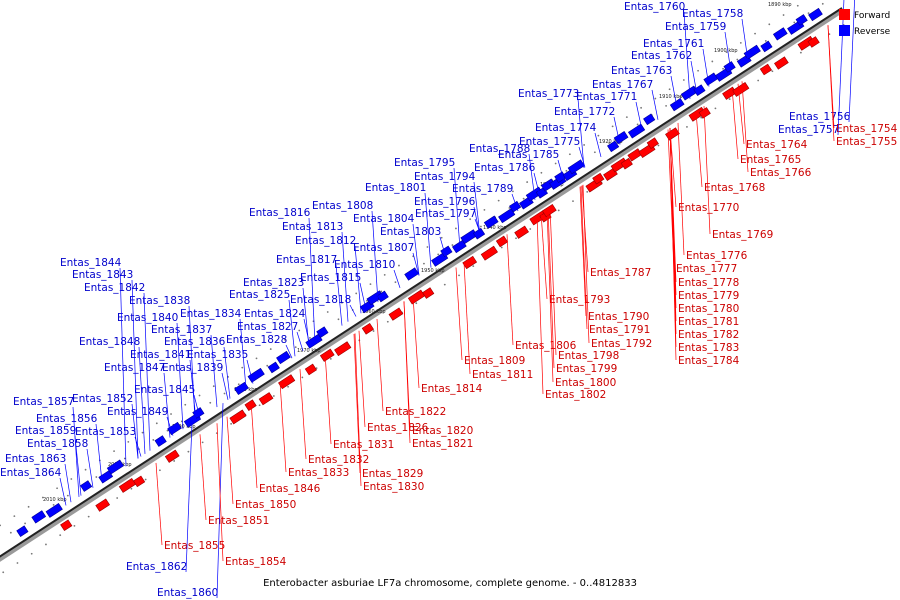  I want to click on reverse-gene-label: Entas_1767, so click(622, 85).